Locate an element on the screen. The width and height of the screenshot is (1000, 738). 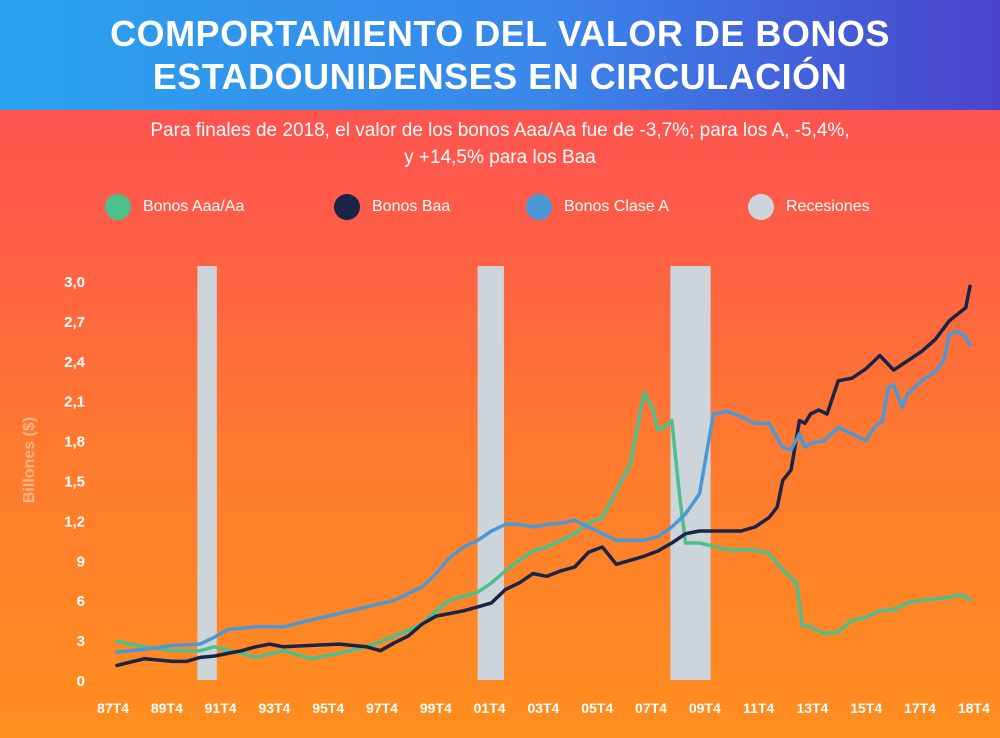
legend-swatch-clase-a is located at coordinates (539, 207).